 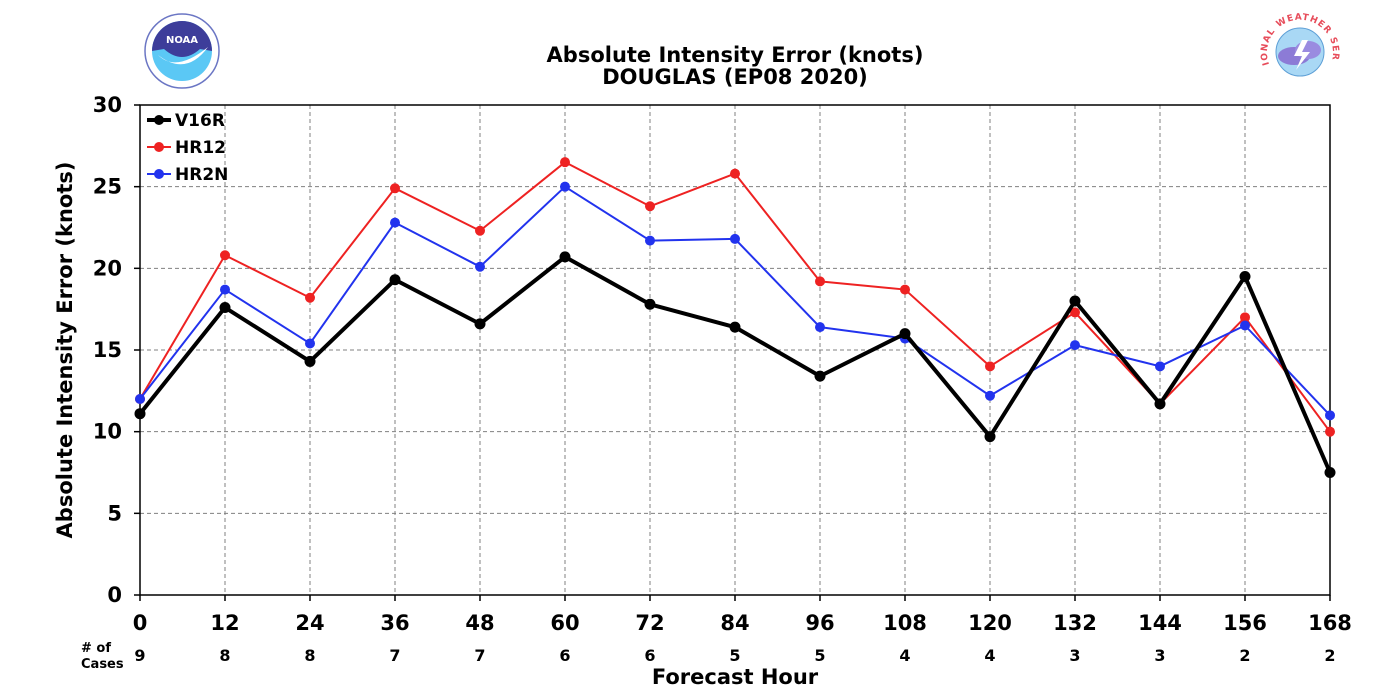 I want to click on x-axis-label: Forecast Hour, so click(x=735, y=677).